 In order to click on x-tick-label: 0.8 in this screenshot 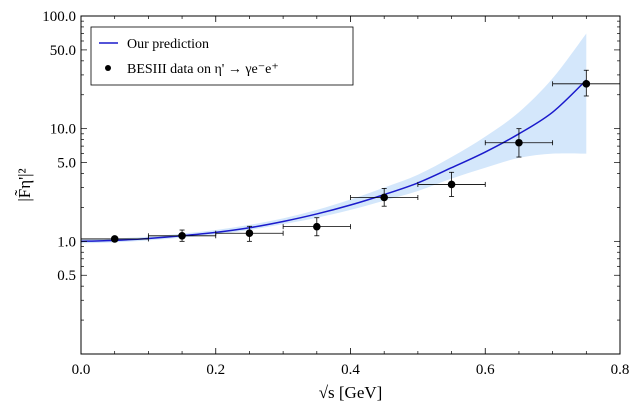, I will do `click(620, 370)`.